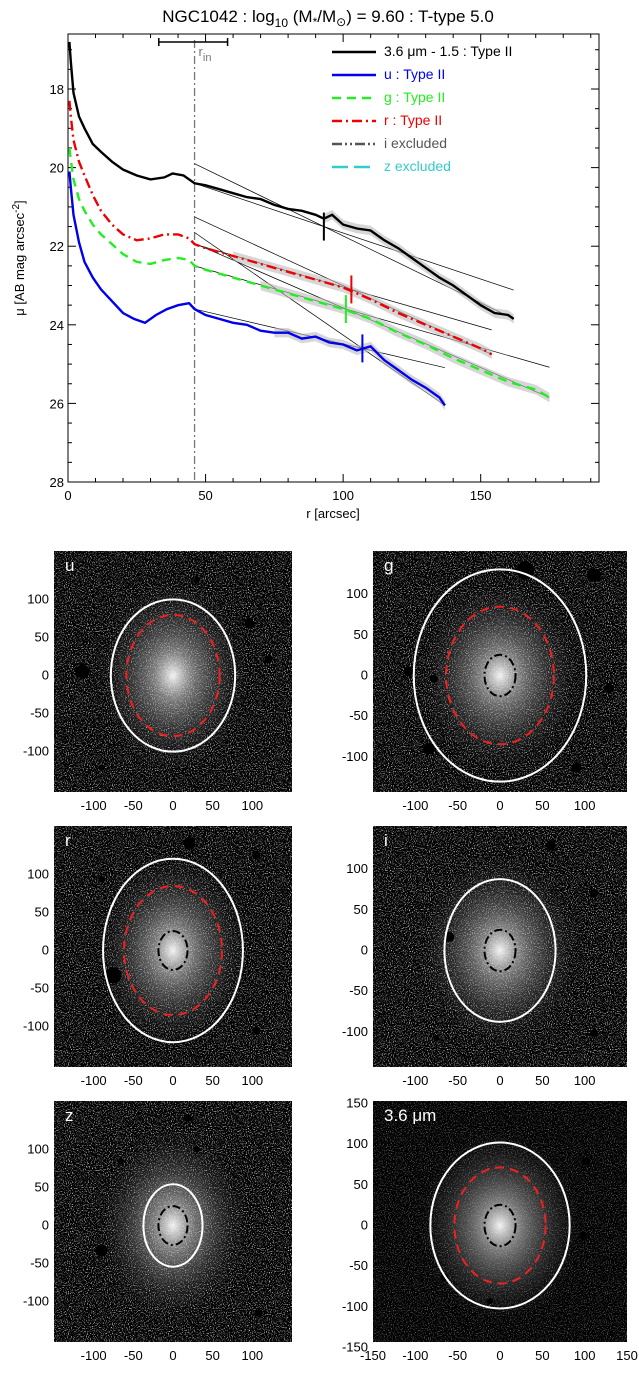  What do you see at coordinates (343, 287) in the screenshot?
I see `break-markers` at bounding box center [343, 287].